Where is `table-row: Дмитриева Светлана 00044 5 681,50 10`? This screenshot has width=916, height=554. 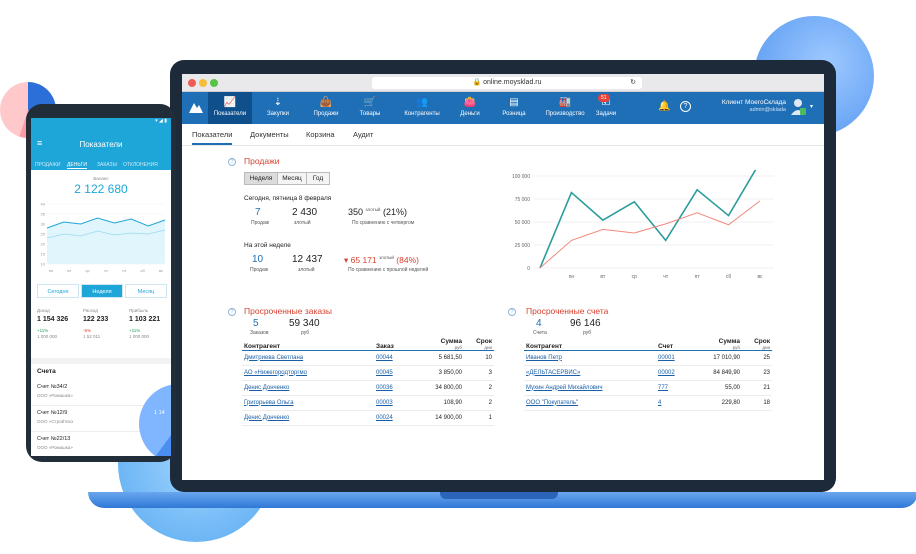
table-row: Дмитриева Светлана 00044 5 681,50 10 is located at coordinates (368, 358).